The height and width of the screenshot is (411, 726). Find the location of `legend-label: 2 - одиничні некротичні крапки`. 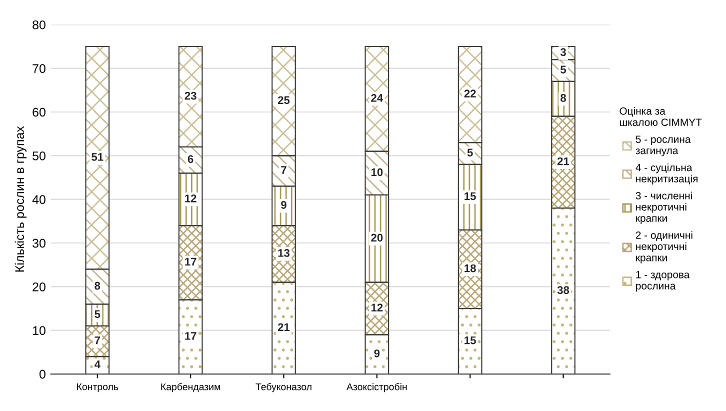

legend-label: 2 - одиничні некротичні крапки is located at coordinates (664, 247).